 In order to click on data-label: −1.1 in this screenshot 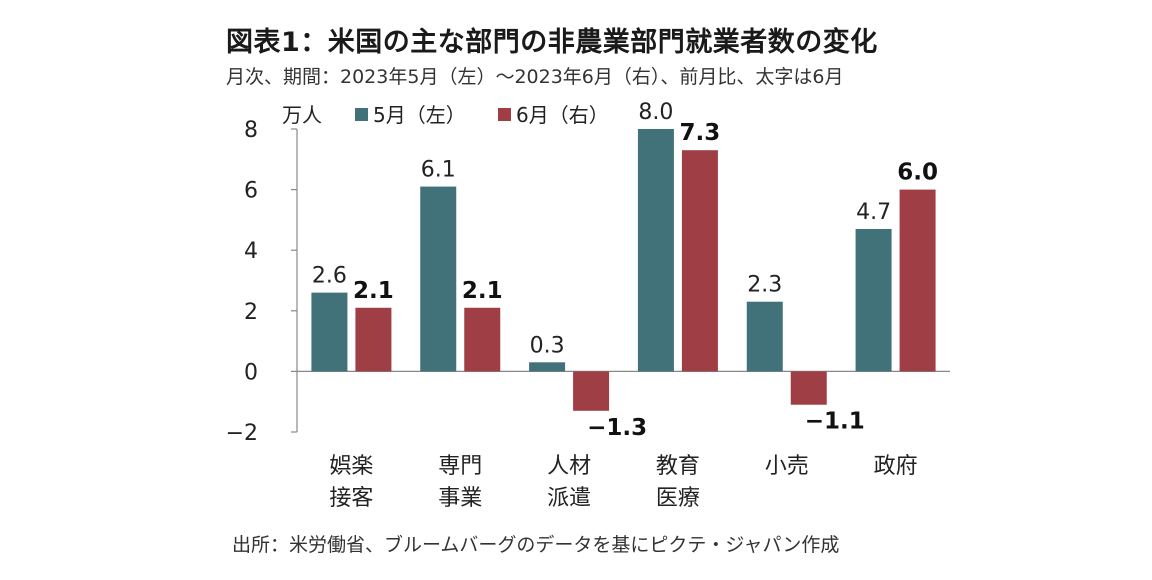, I will do `click(835, 422)`.